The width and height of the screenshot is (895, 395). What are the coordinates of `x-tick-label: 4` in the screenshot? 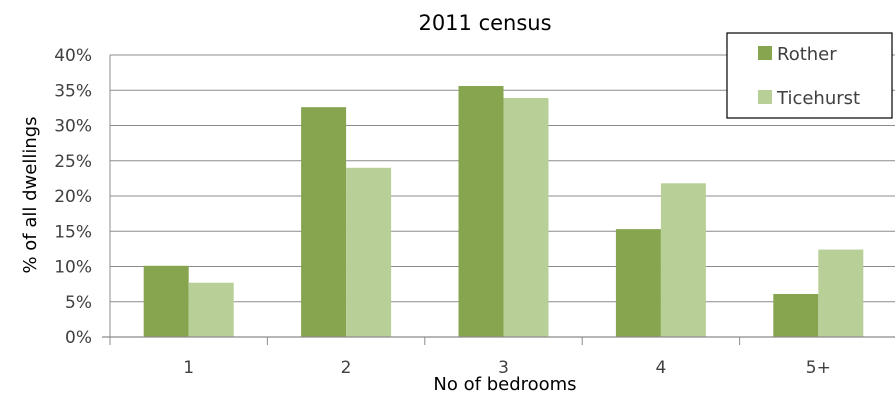 It's located at (660, 368).